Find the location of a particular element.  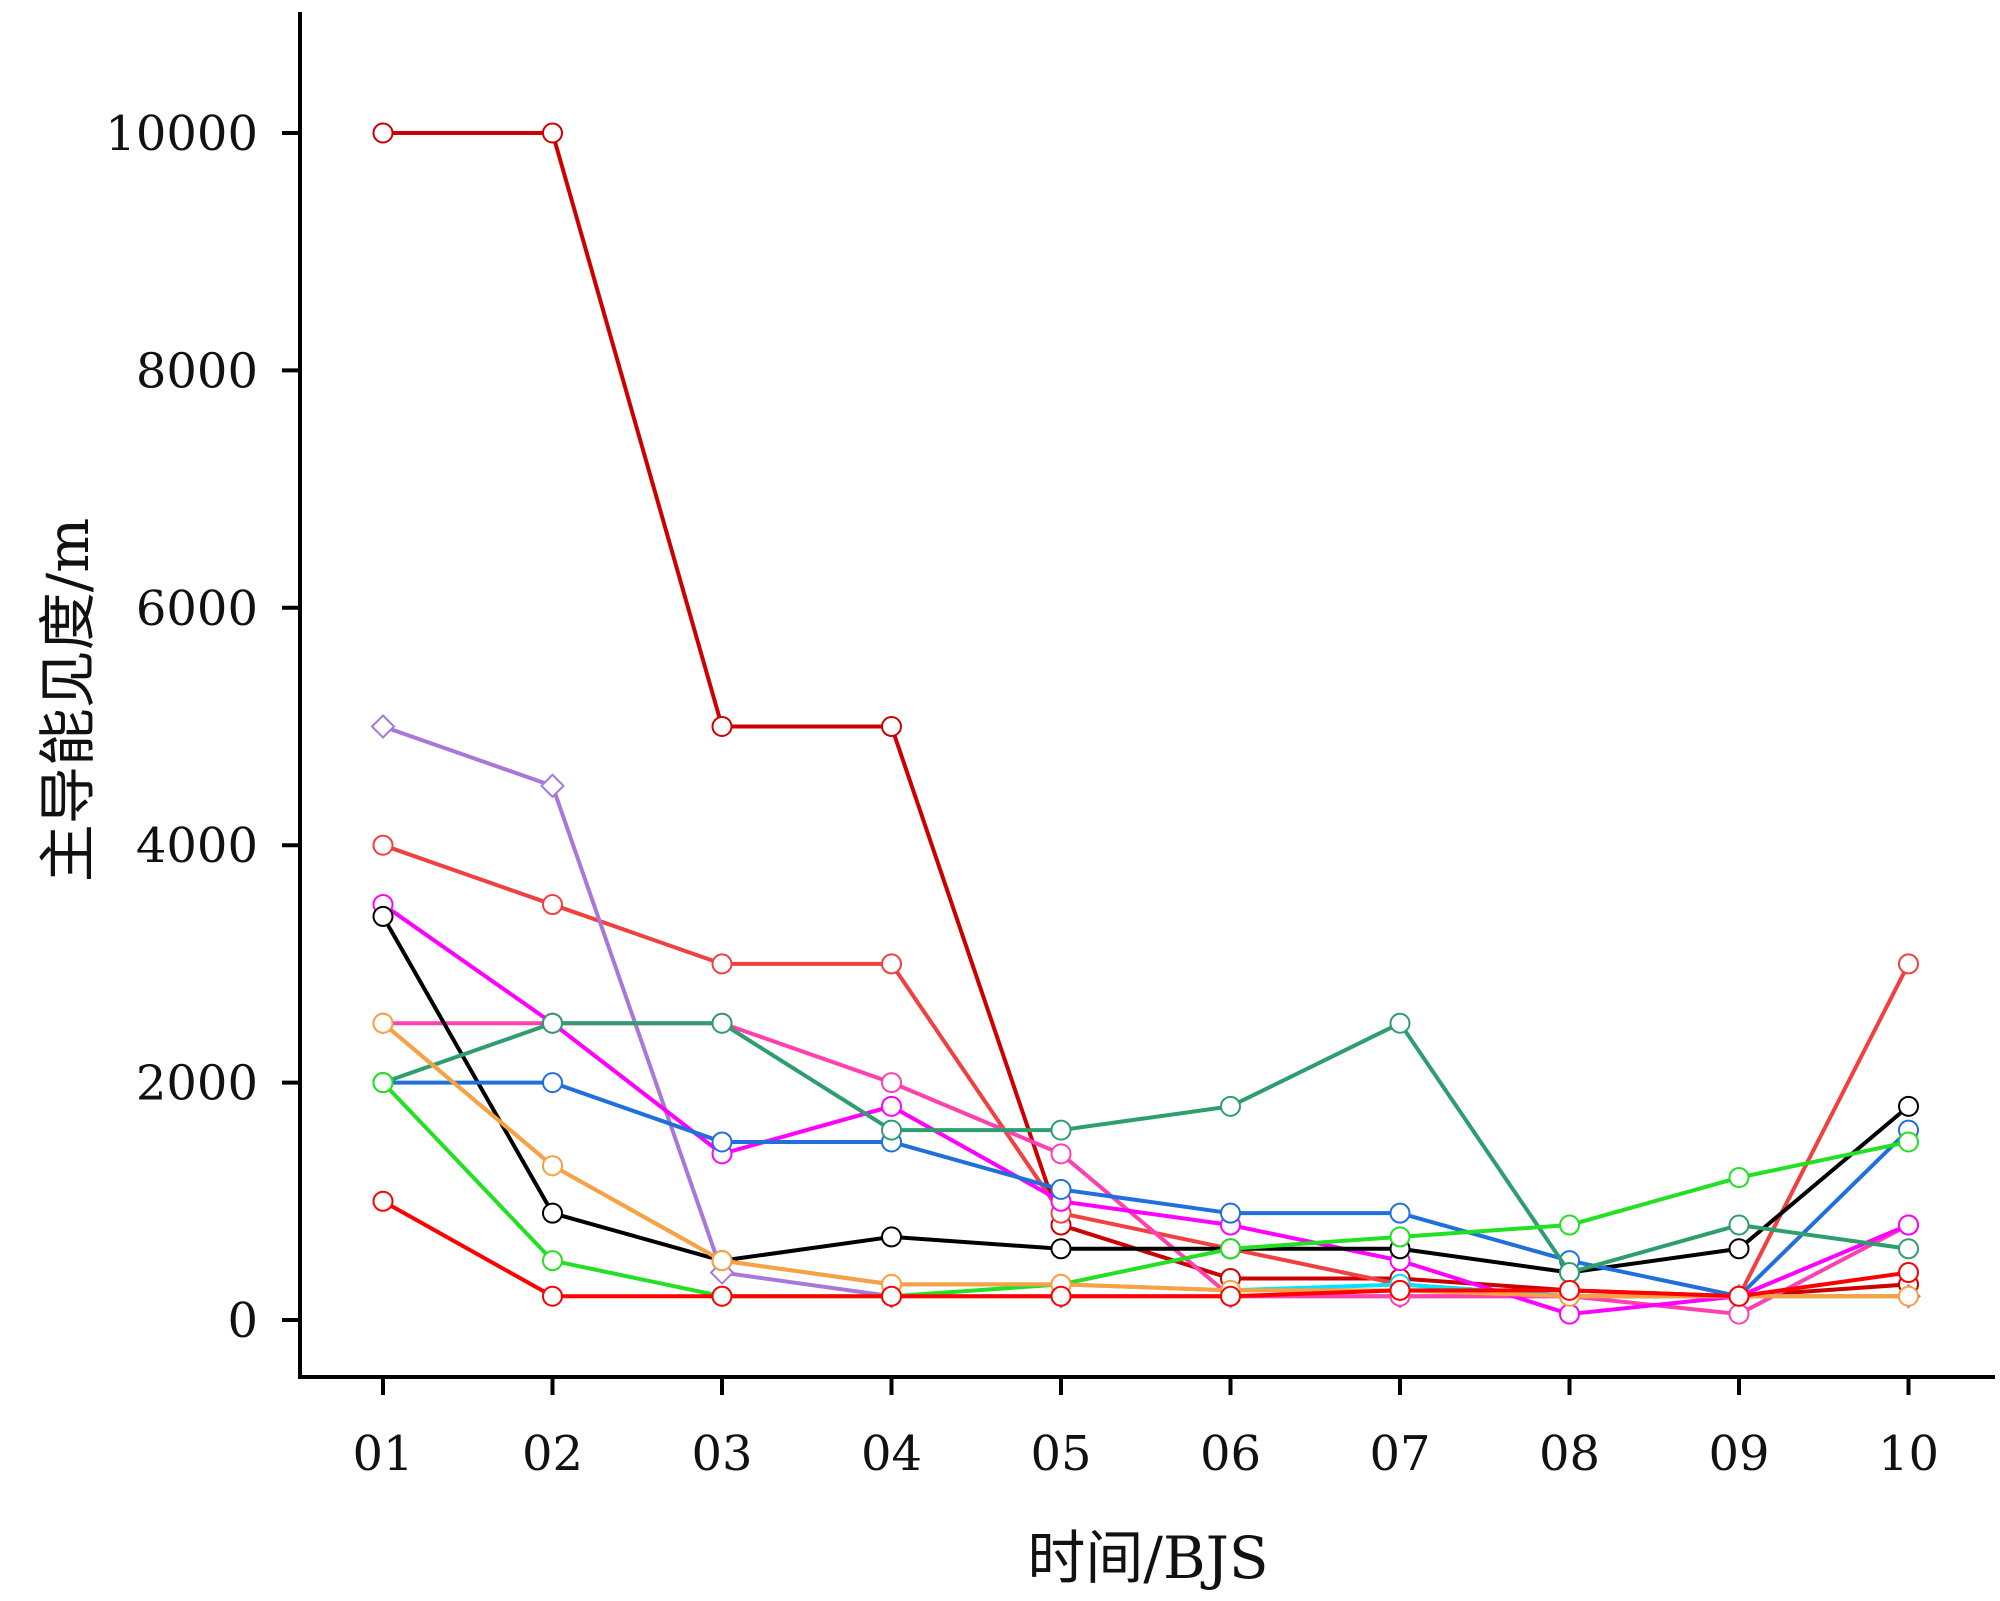

y-tick-label: 8000 is located at coordinates (197, 371).